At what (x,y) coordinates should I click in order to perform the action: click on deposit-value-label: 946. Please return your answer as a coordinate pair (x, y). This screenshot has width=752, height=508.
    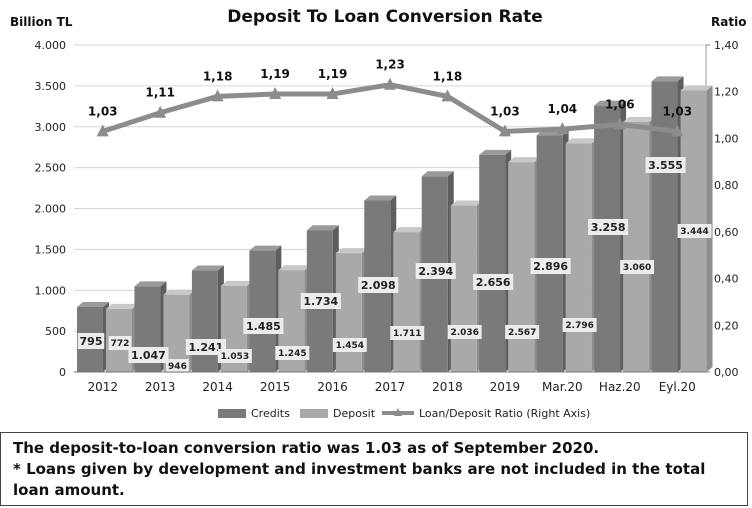
    Looking at the image, I should click on (177, 367).